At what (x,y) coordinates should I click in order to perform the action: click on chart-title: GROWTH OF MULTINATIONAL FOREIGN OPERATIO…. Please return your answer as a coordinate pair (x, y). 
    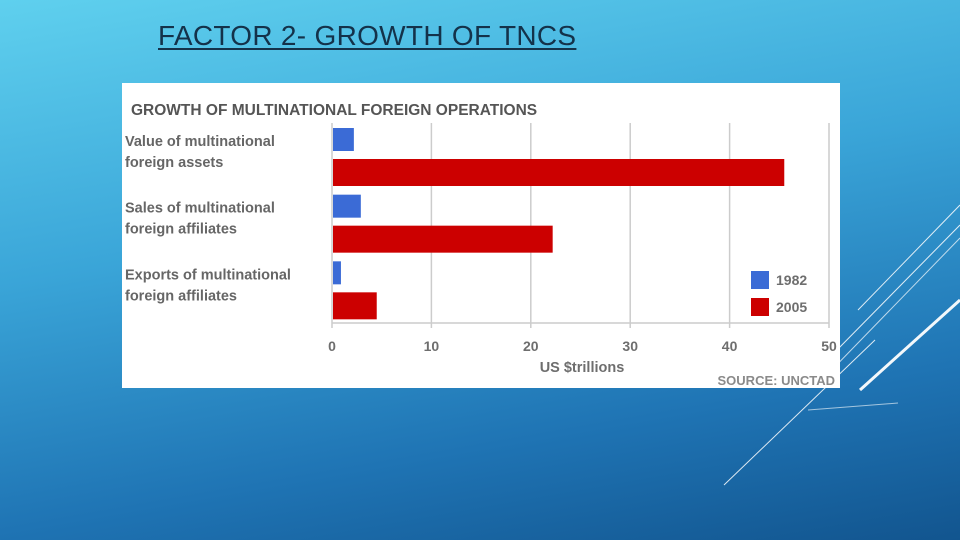
    Looking at the image, I should click on (334, 110).